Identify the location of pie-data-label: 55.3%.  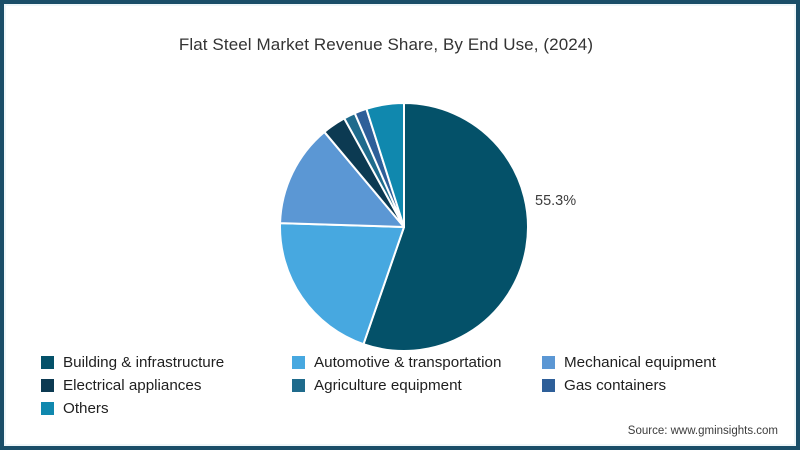
(556, 201).